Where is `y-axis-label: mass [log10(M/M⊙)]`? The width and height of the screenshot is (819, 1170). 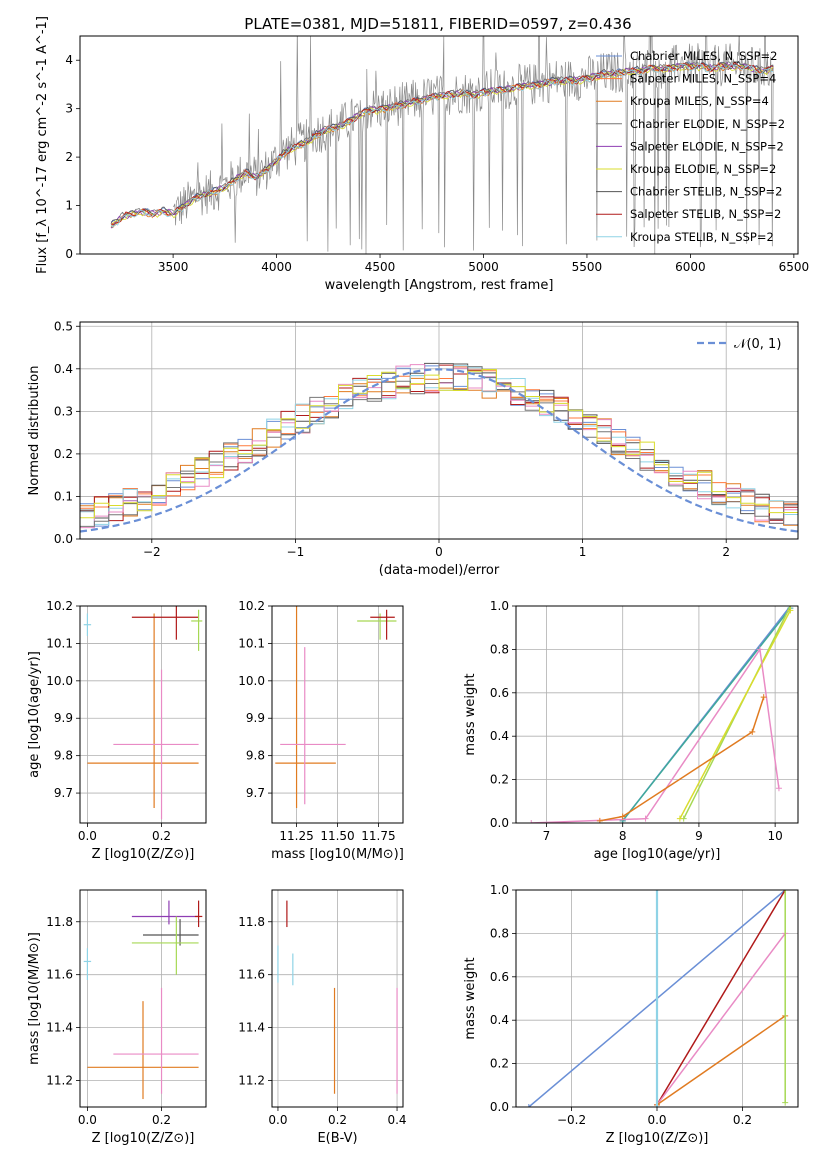
y-axis-label: mass [log10(M/M⊙)] is located at coordinates (34, 998).